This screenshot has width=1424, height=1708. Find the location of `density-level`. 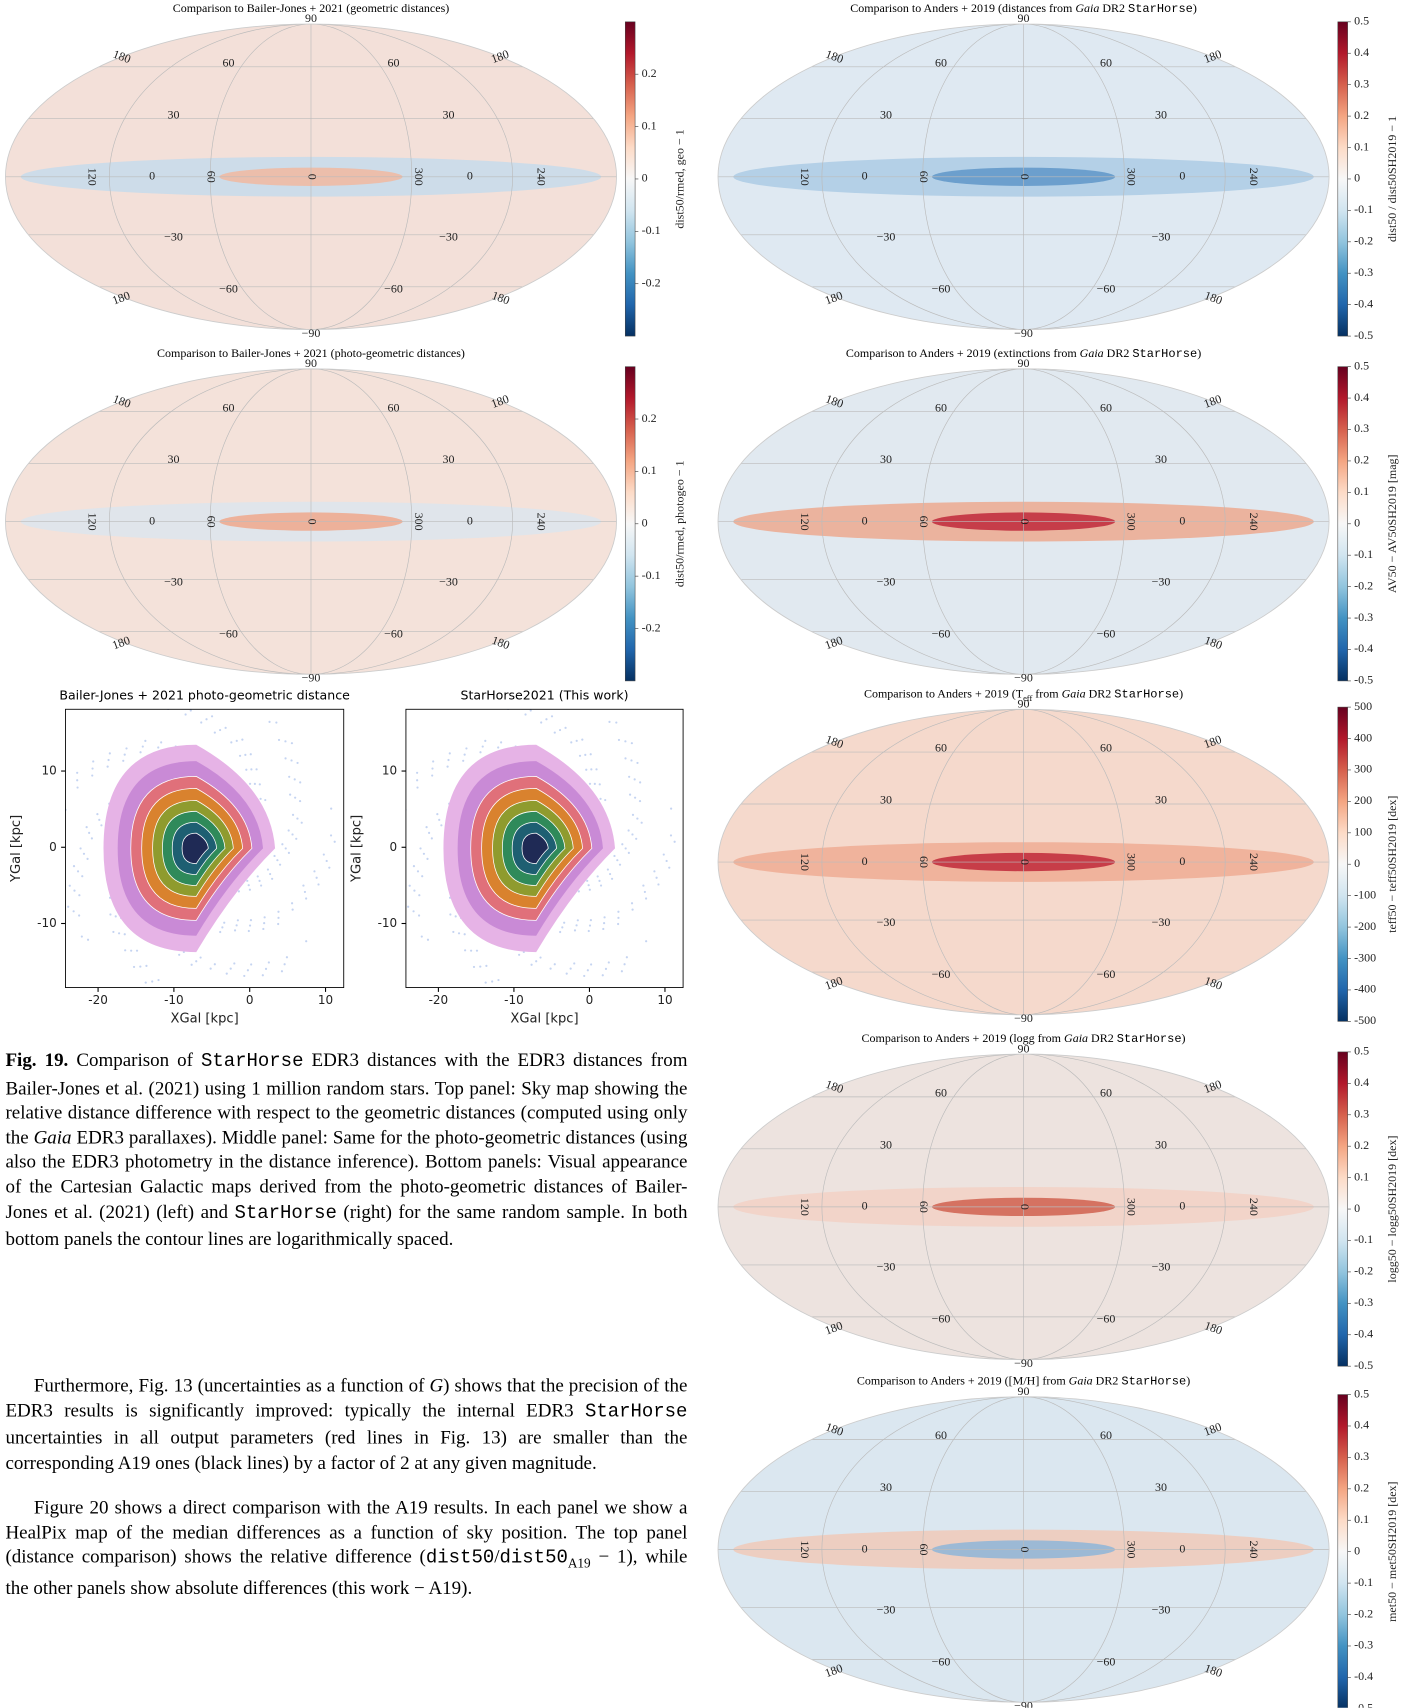

density-level is located at coordinates (535, 848).